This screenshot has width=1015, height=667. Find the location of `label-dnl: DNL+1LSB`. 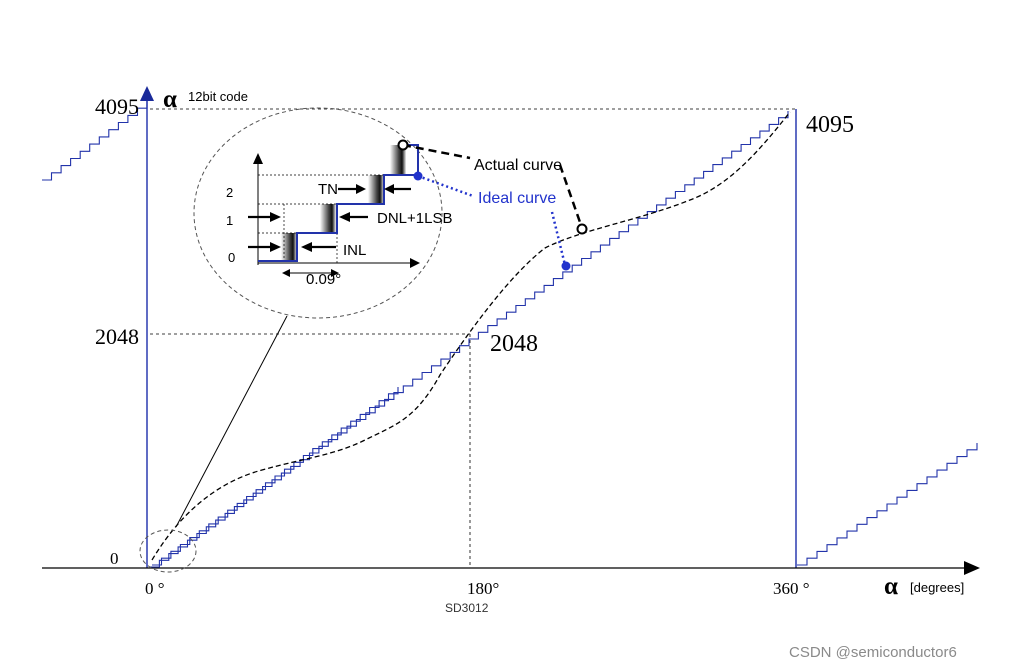

label-dnl: DNL+1LSB is located at coordinates (414, 218).